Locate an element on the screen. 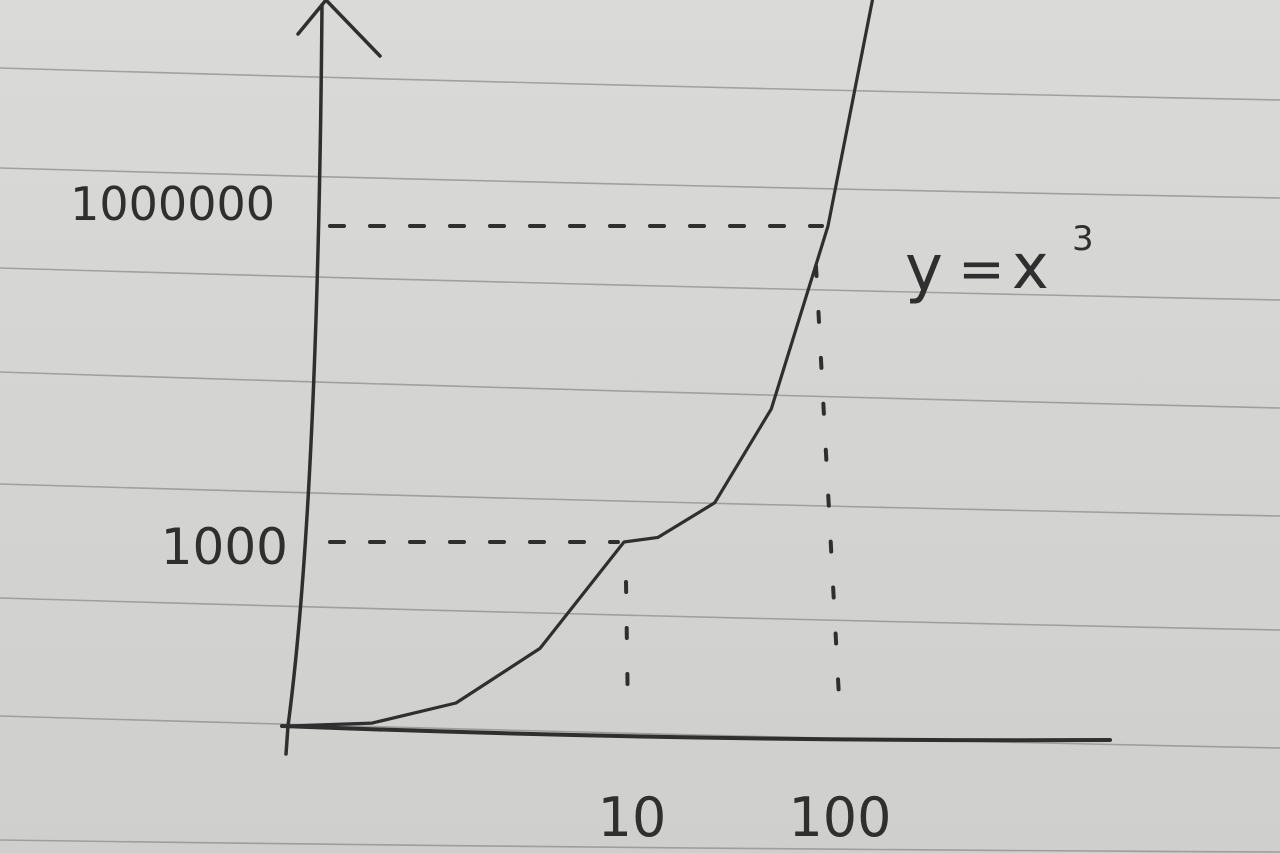 The width and height of the screenshot is (1280, 853). y-axis-arrowhead is located at coordinates (339, 29).